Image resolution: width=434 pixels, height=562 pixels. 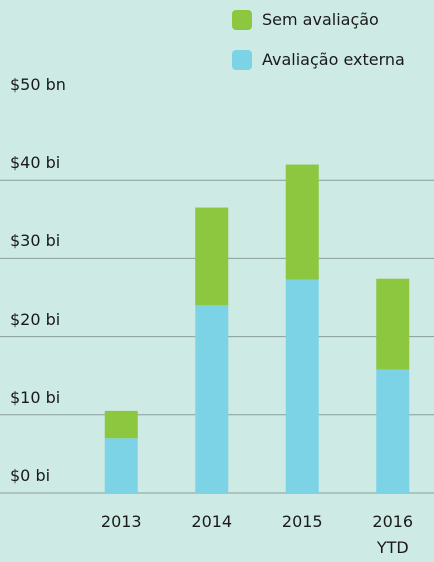 What do you see at coordinates (320, 19) in the screenshot?
I see `legend-label: Sem avaliação` at bounding box center [320, 19].